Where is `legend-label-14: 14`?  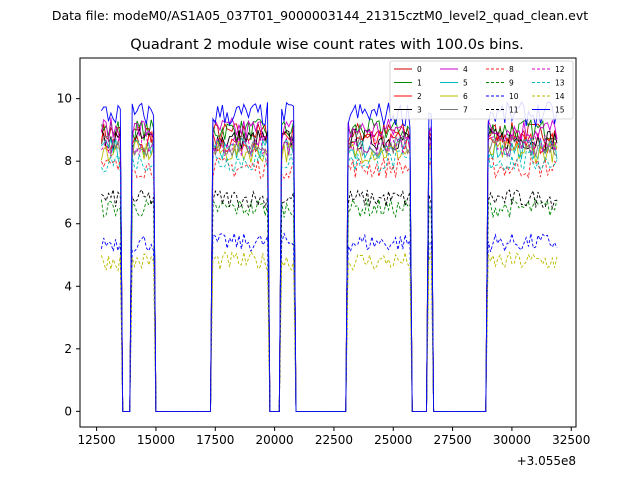
legend-label-14: 14 is located at coordinates (560, 96).